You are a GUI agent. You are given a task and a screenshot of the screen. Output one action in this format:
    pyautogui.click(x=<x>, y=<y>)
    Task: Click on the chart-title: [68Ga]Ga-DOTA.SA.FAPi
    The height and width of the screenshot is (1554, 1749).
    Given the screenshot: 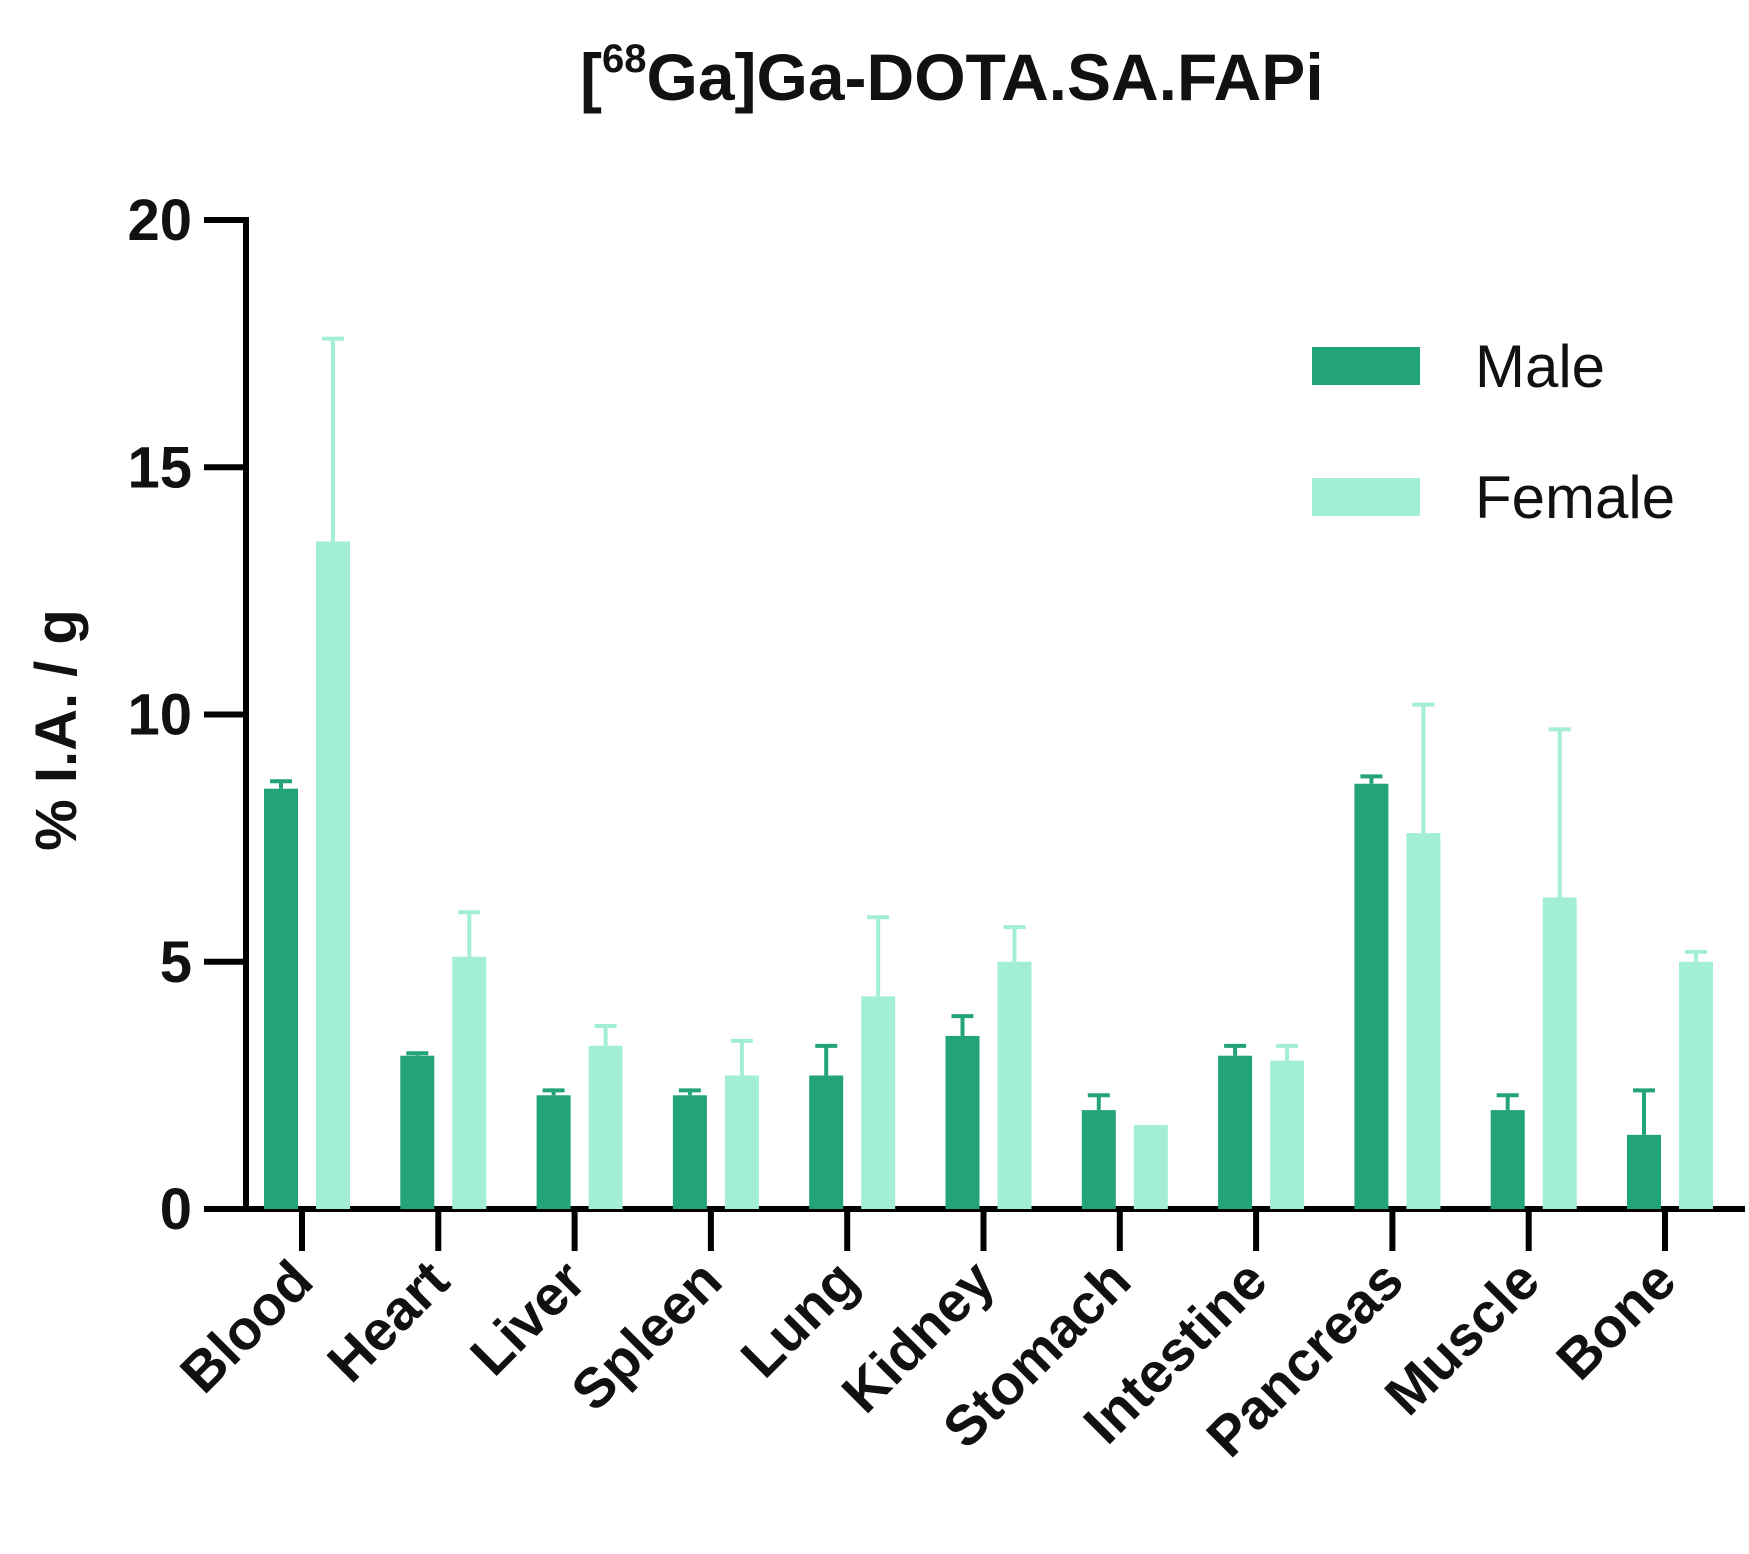 What is the action you would take?
    pyautogui.click(x=952, y=75)
    